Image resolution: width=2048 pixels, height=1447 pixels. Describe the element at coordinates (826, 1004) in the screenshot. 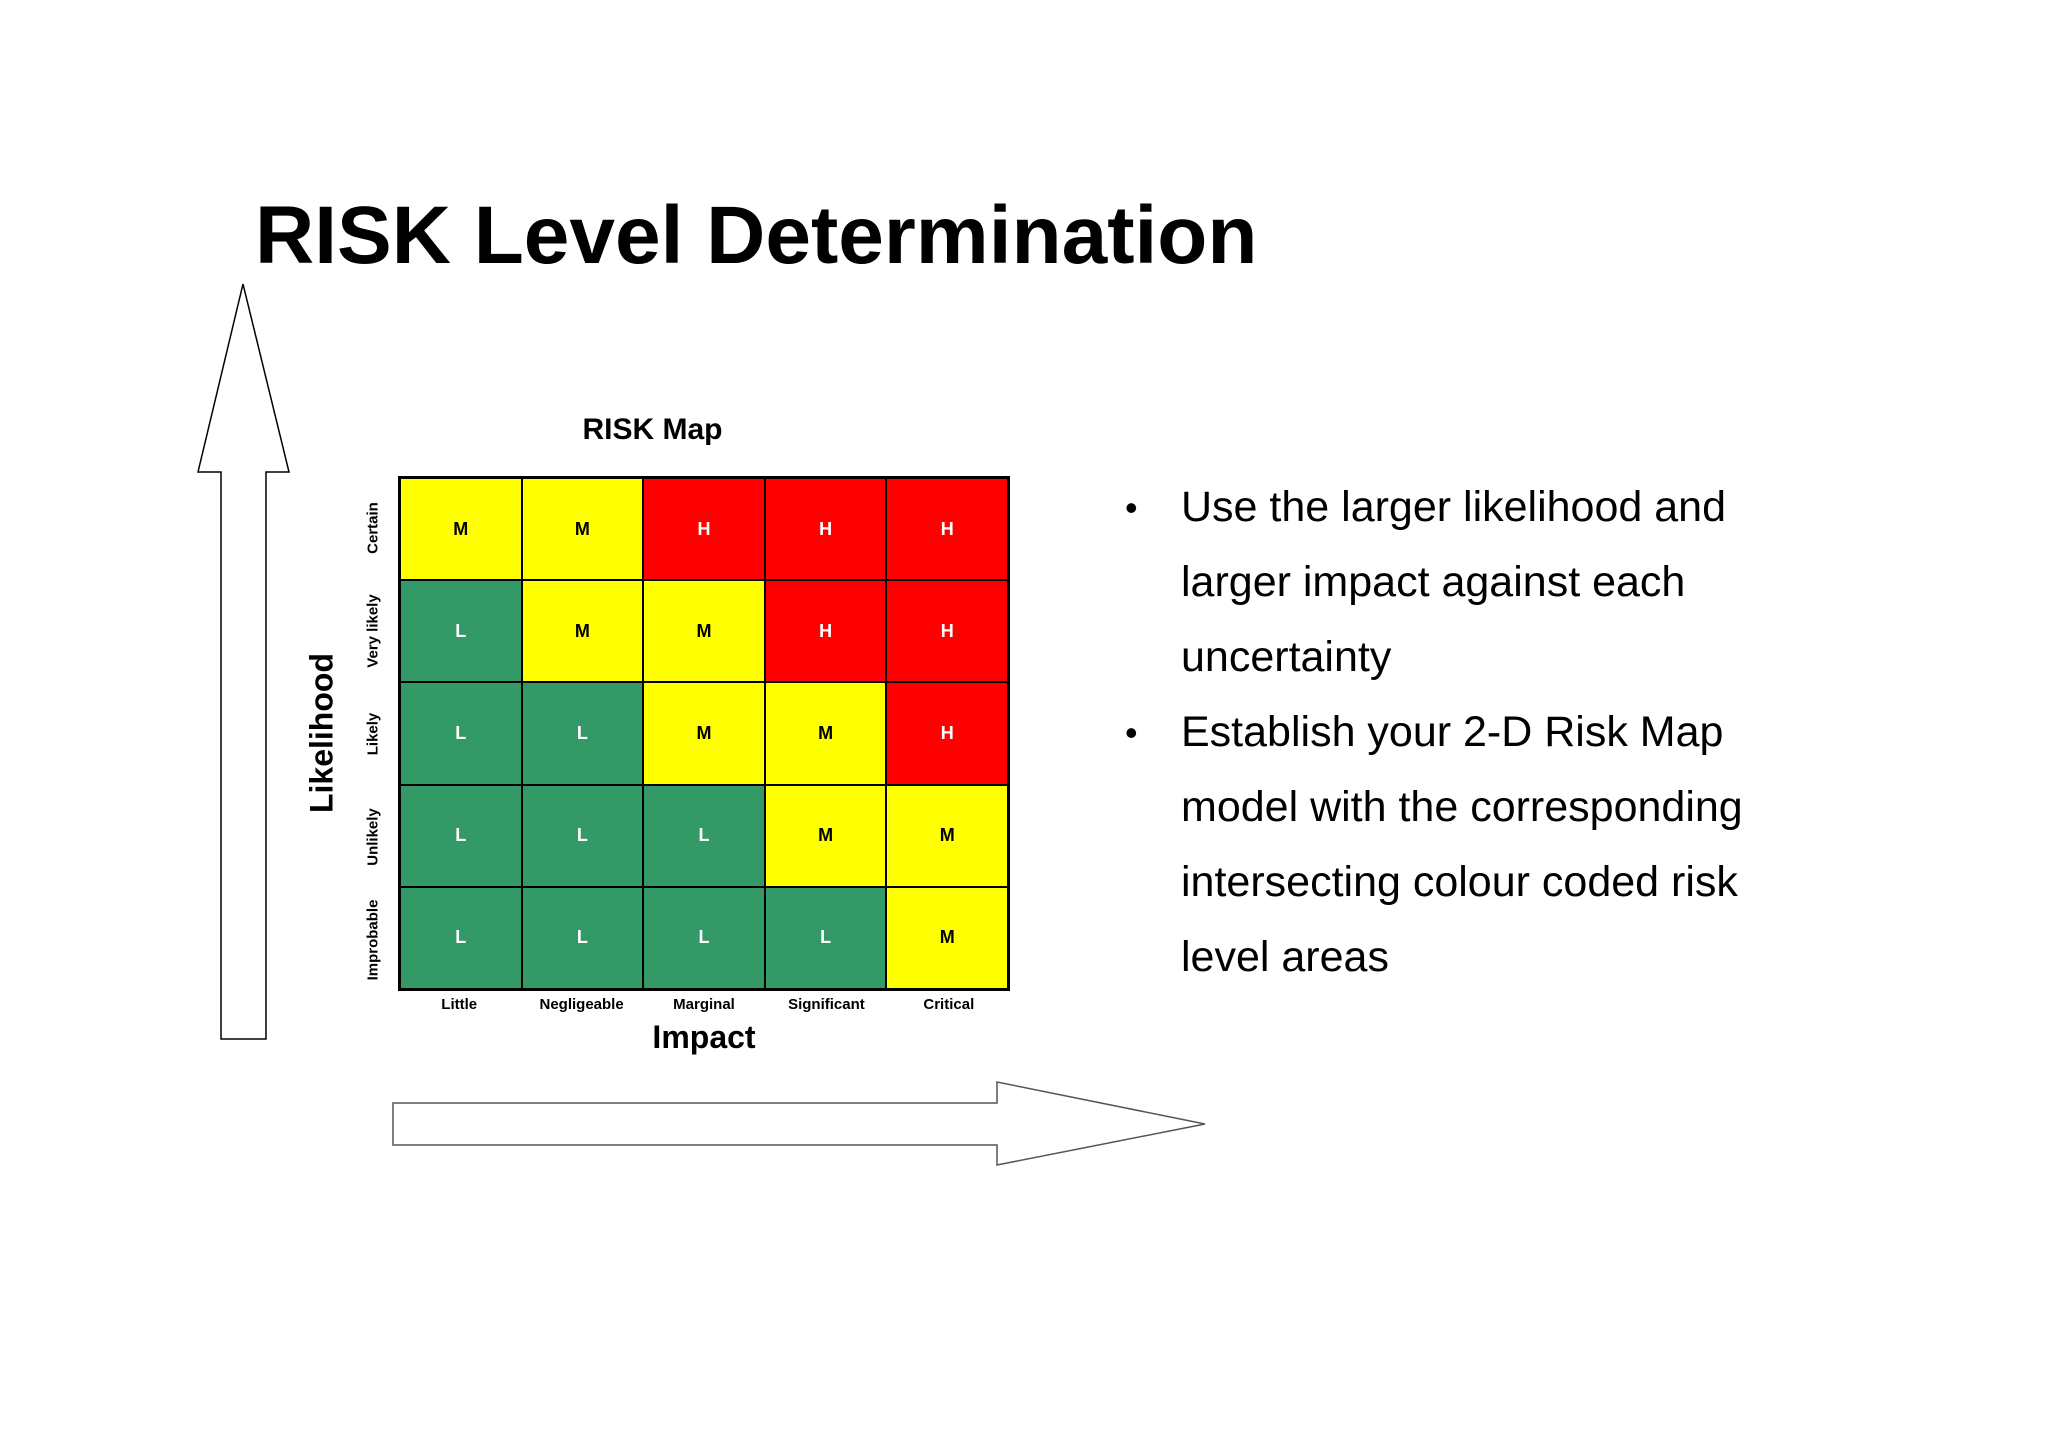

I see `impact-level-label: Significant` at that location.